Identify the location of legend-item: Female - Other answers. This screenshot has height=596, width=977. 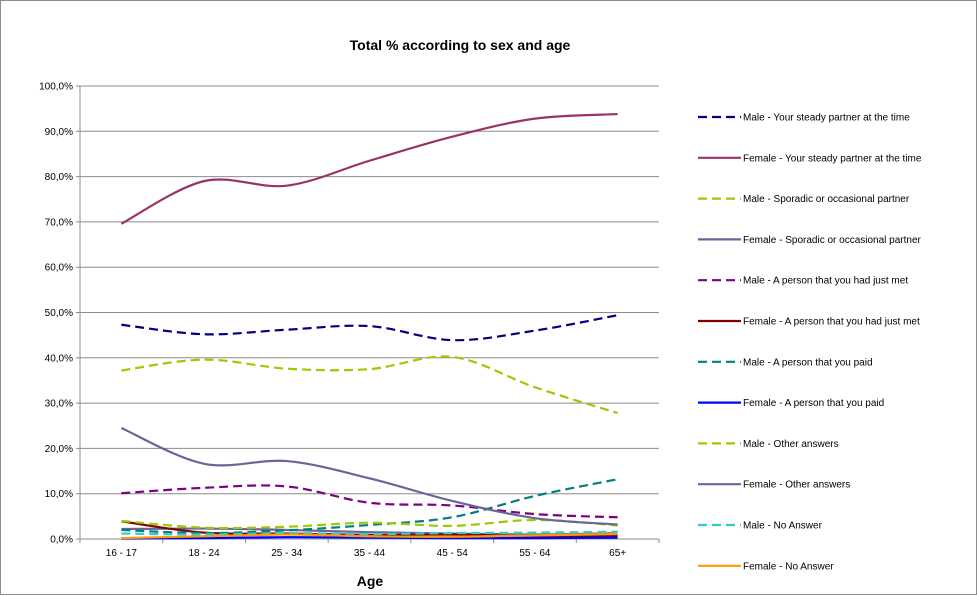
(774, 485).